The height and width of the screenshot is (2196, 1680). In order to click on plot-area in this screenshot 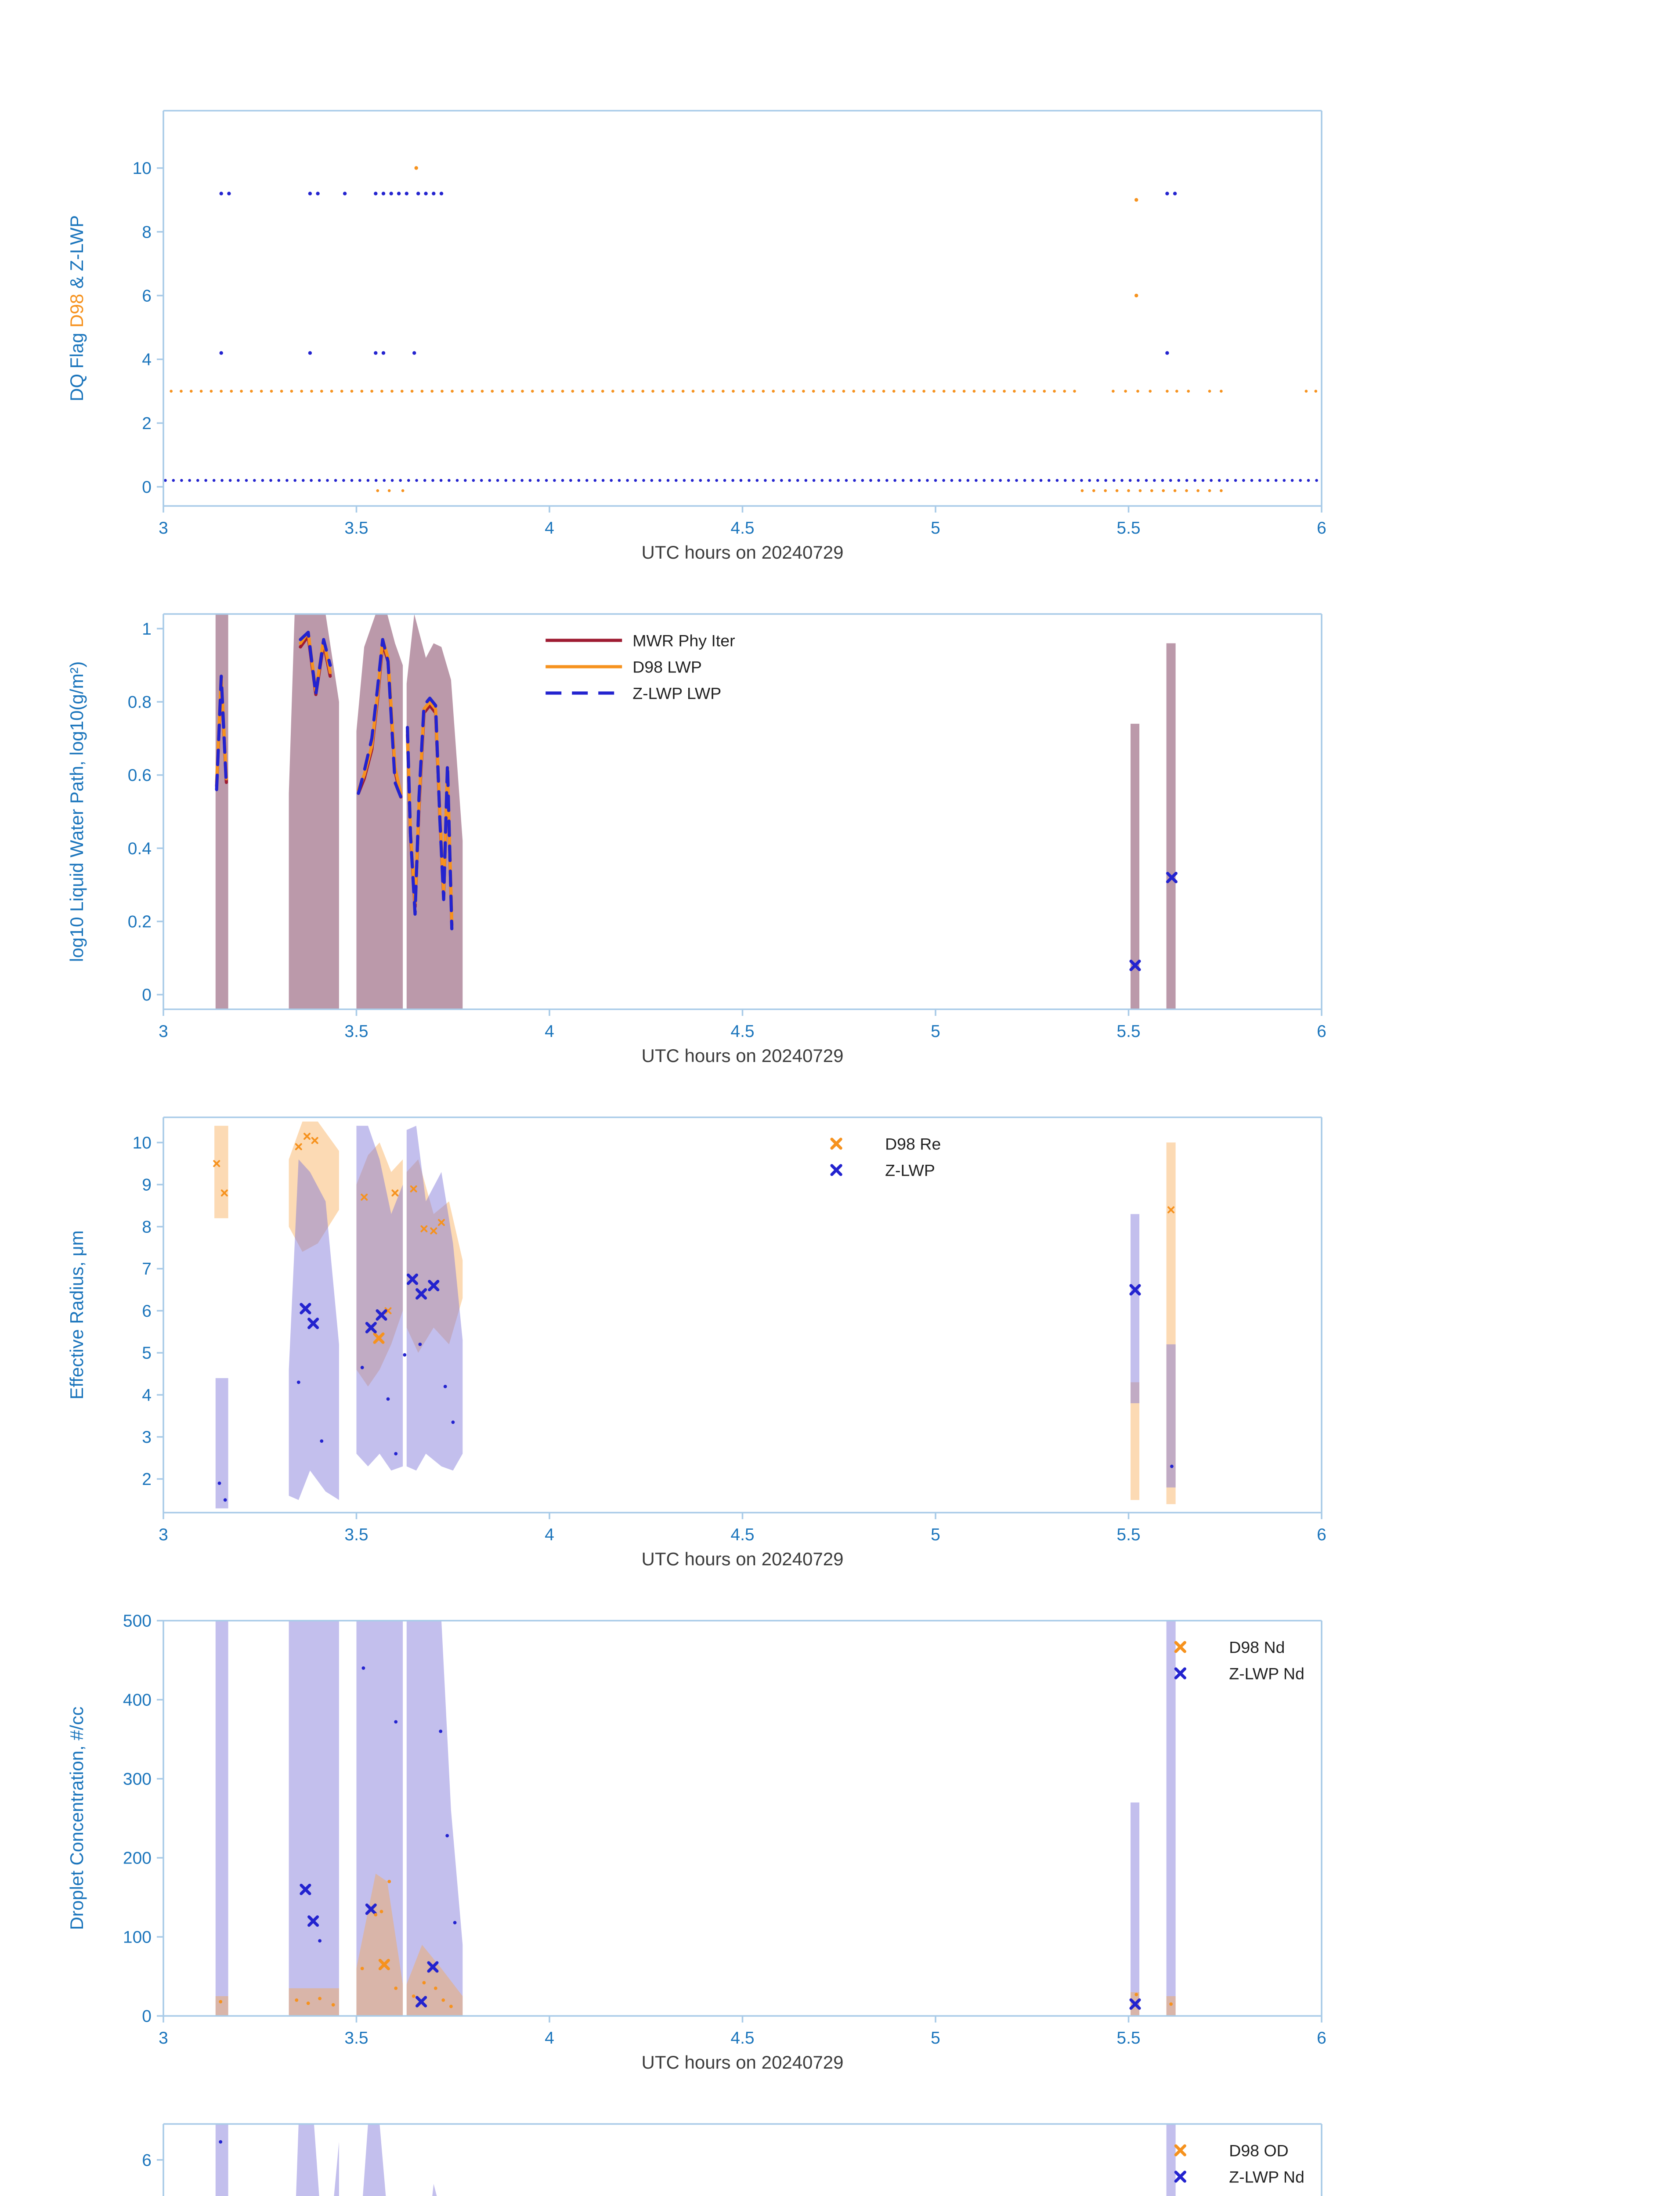, I will do `click(696, 2160)`.